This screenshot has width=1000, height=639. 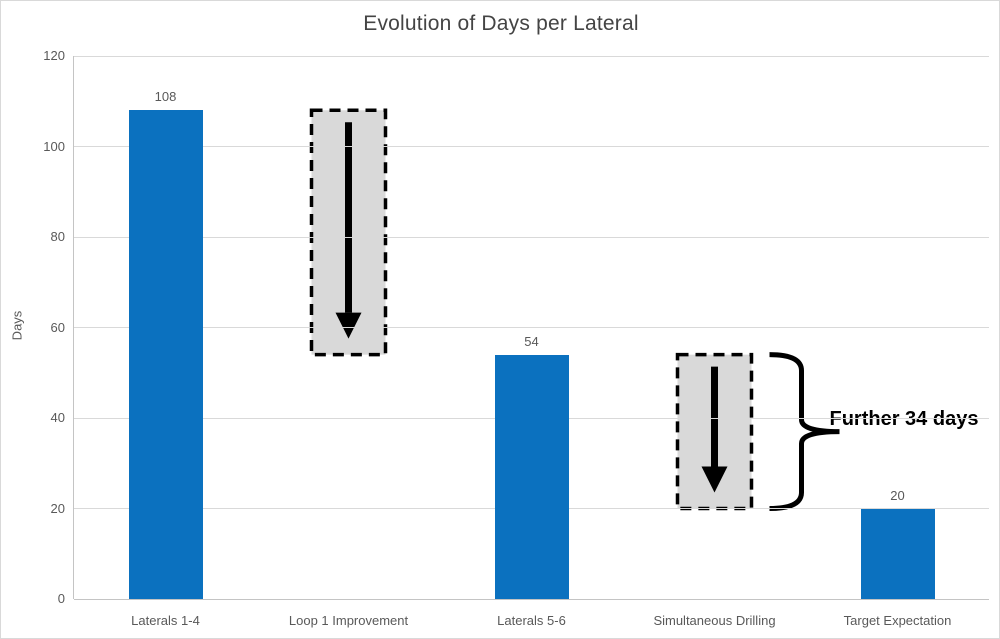 What do you see at coordinates (57, 236) in the screenshot?
I see `y-tick-label: 80` at bounding box center [57, 236].